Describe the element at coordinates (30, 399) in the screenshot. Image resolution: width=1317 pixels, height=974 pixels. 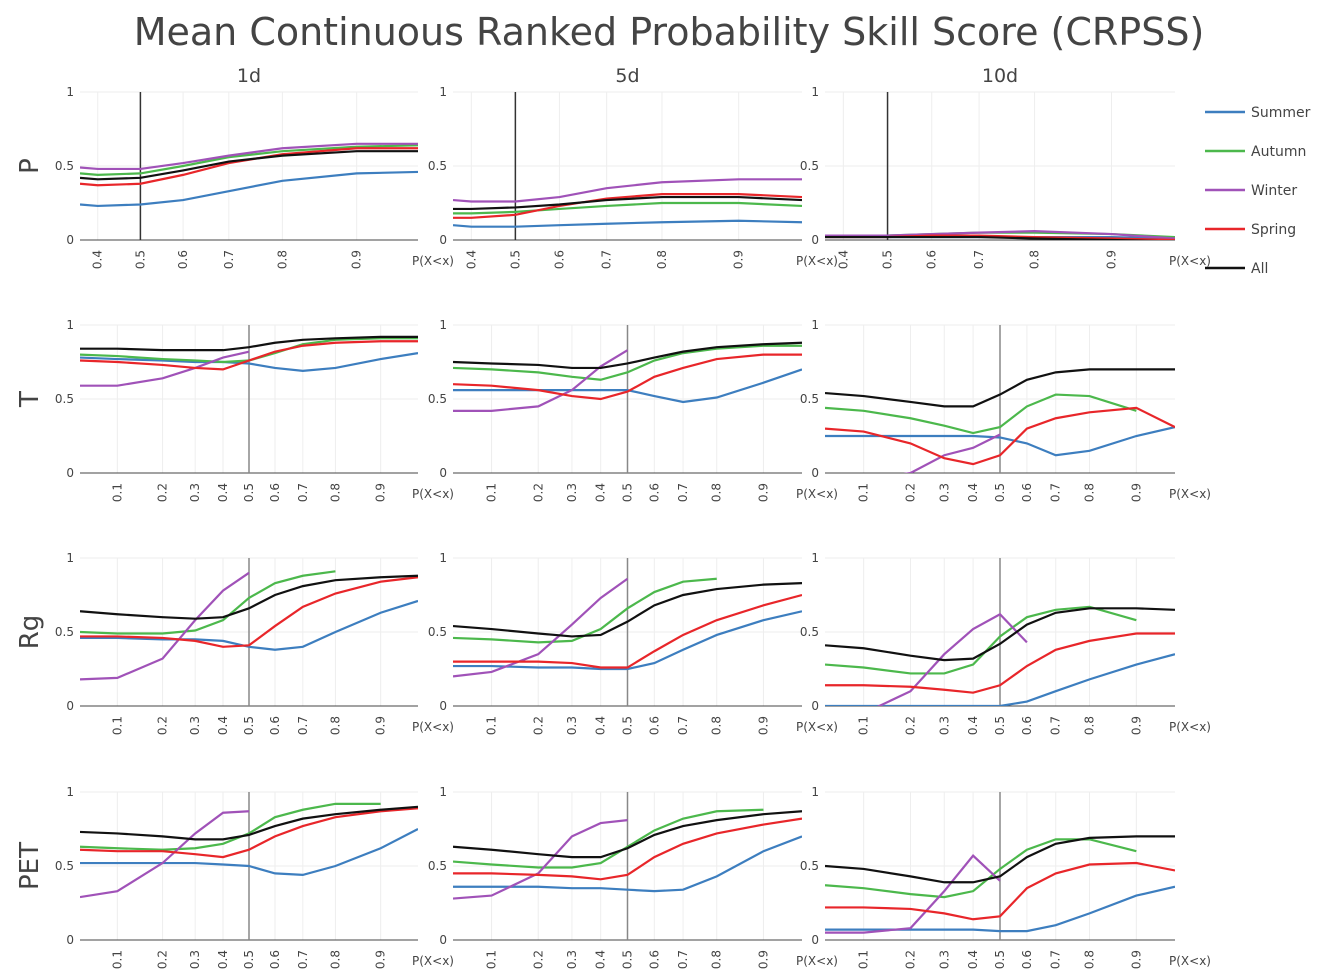
I see `row-label: T` at that location.